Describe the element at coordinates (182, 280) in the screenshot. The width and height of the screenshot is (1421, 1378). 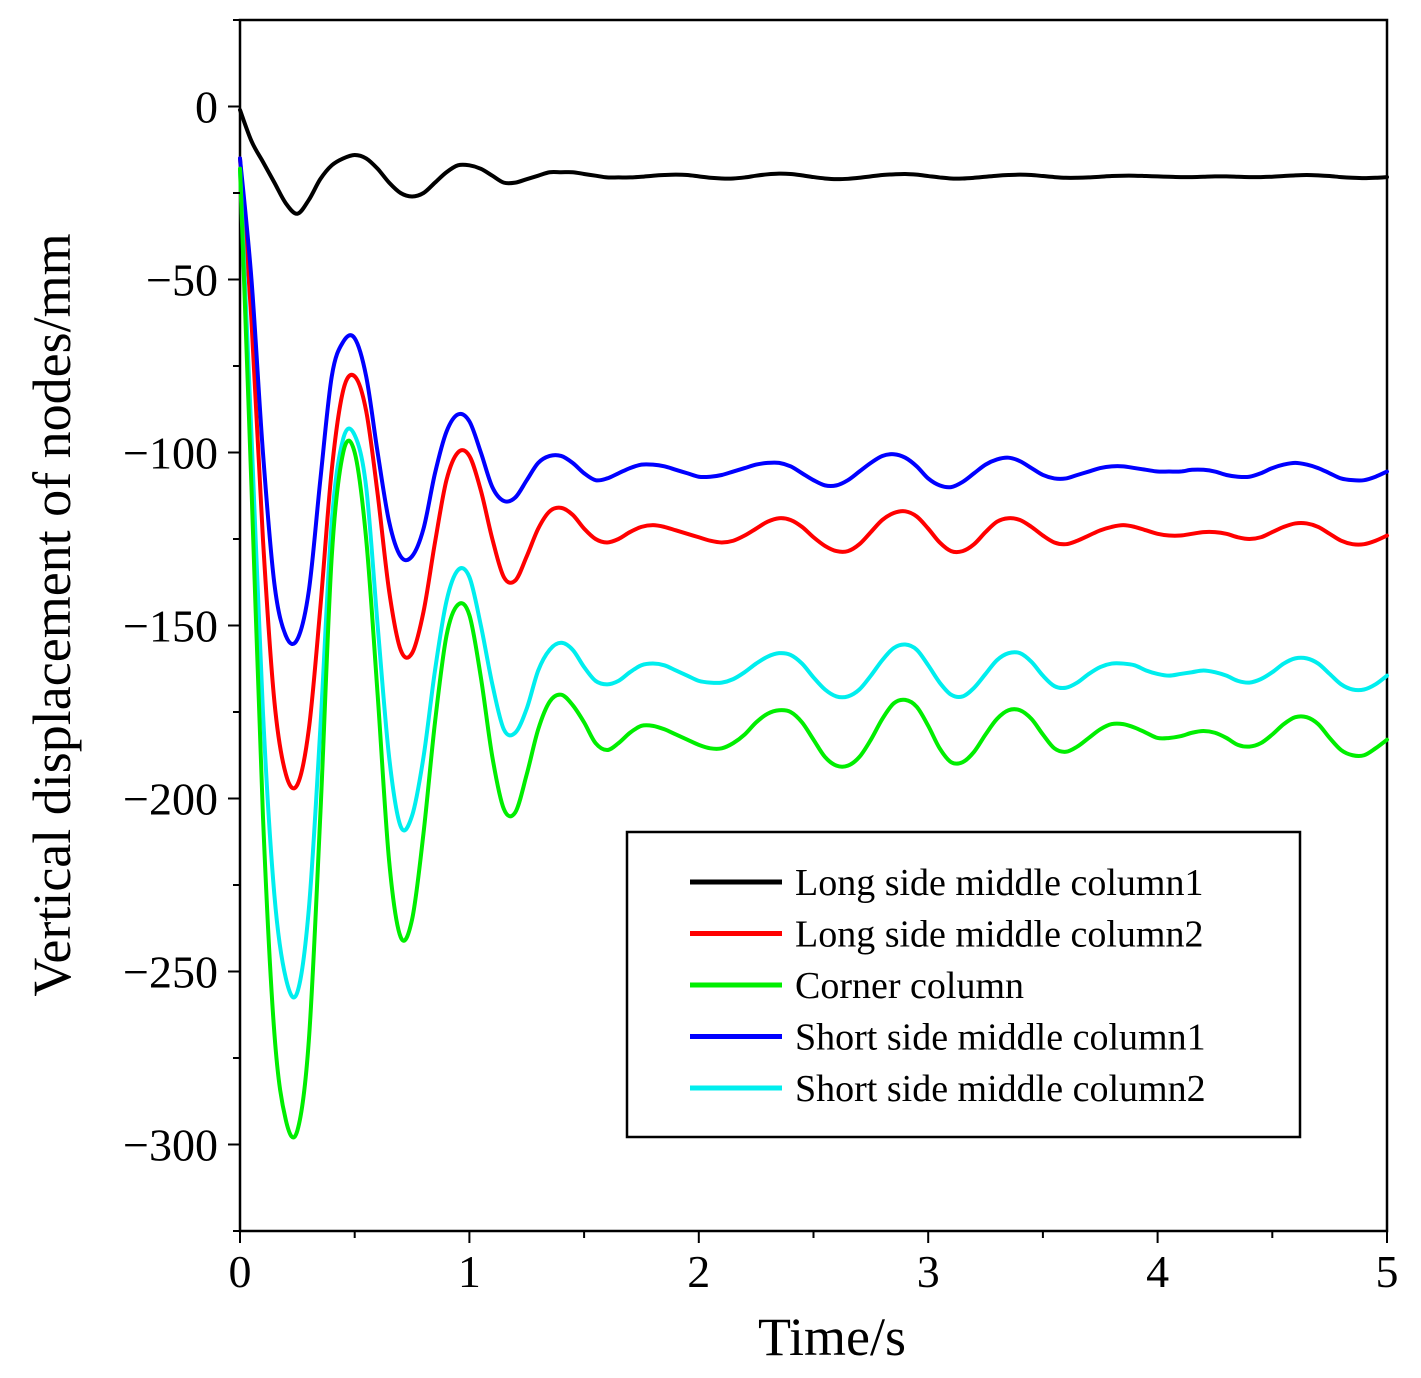
I see `y-tick-label-1: −50` at that location.